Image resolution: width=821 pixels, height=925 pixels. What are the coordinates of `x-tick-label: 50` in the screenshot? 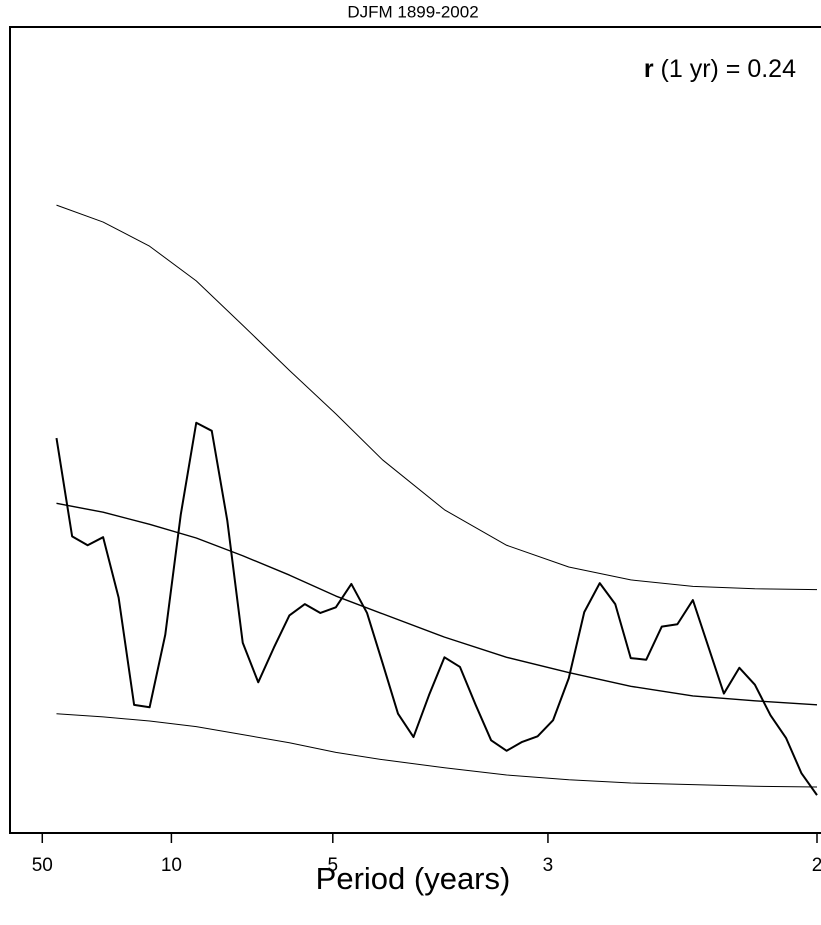 It's located at (42, 865).